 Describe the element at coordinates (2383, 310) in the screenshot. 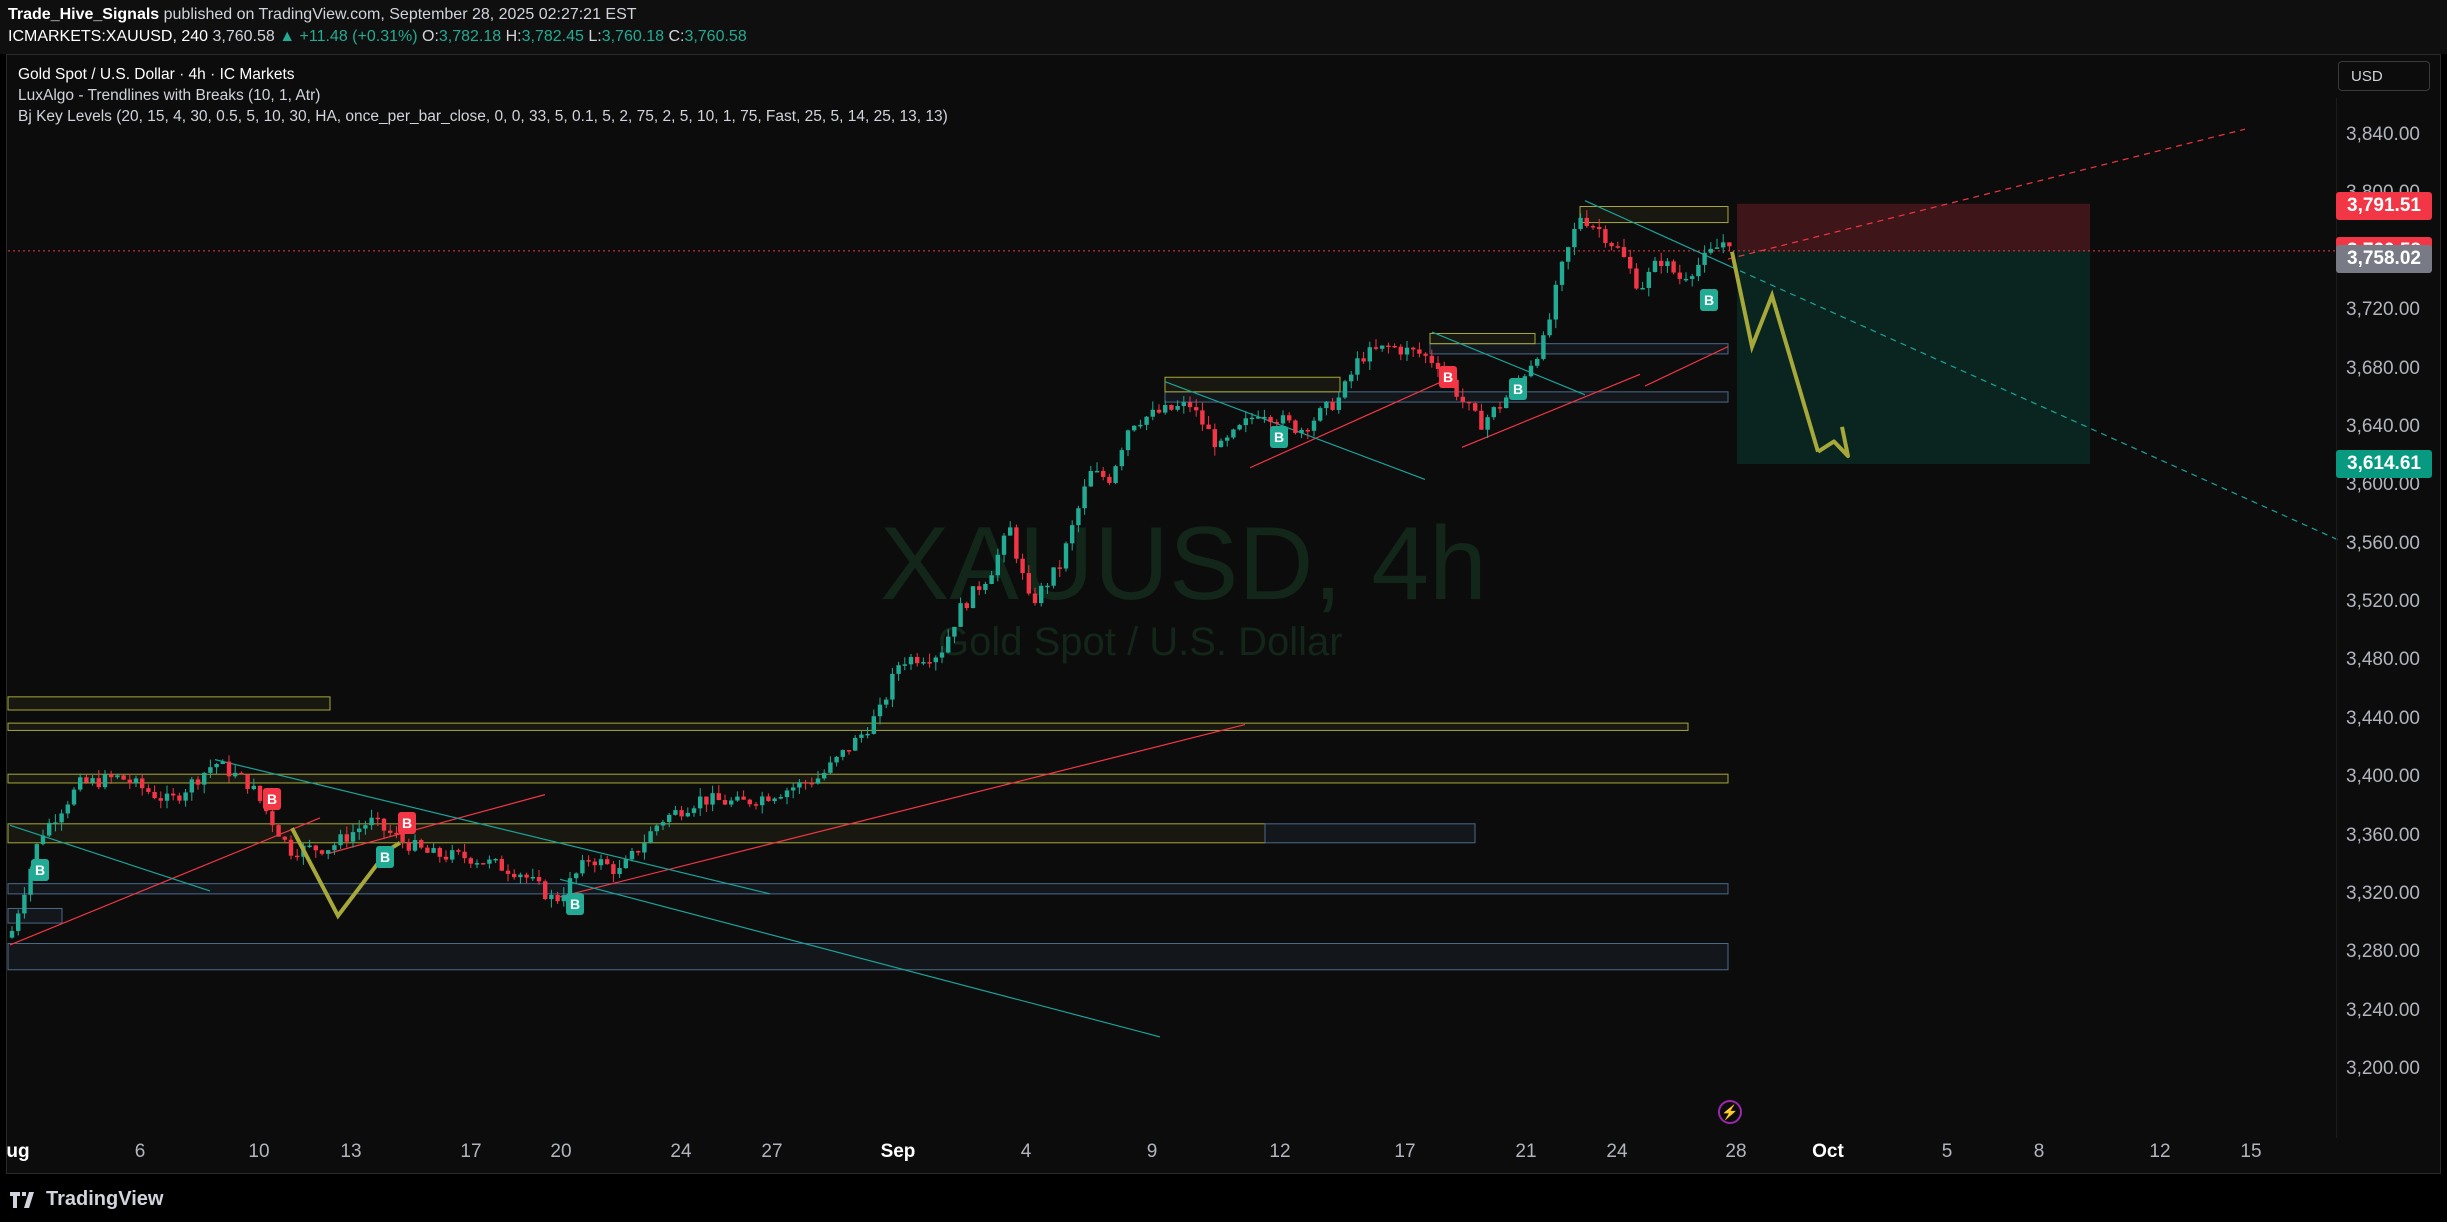

I see `price-axis-label: 3,720.00` at that location.